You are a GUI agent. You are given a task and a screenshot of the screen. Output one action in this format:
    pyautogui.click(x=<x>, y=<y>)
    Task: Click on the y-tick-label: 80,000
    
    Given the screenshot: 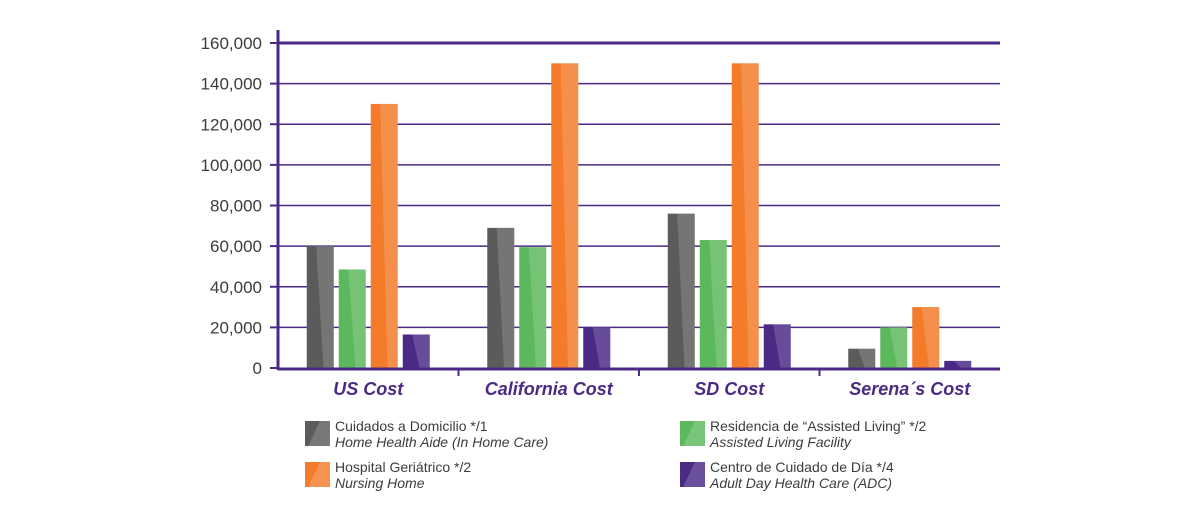 What is the action you would take?
    pyautogui.click(x=236, y=206)
    